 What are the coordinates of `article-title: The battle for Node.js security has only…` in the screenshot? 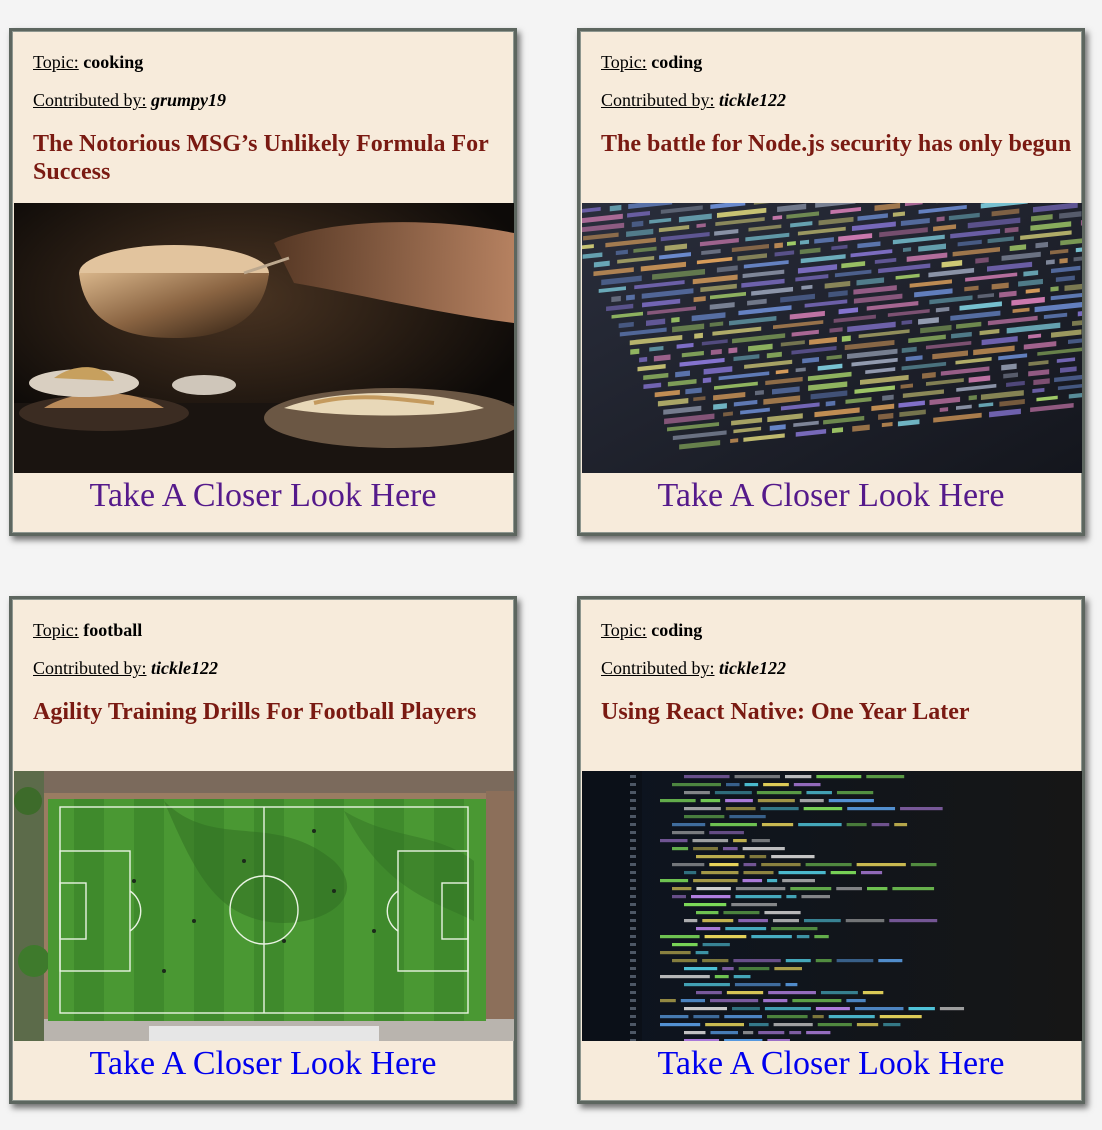 It's located at (836, 144).